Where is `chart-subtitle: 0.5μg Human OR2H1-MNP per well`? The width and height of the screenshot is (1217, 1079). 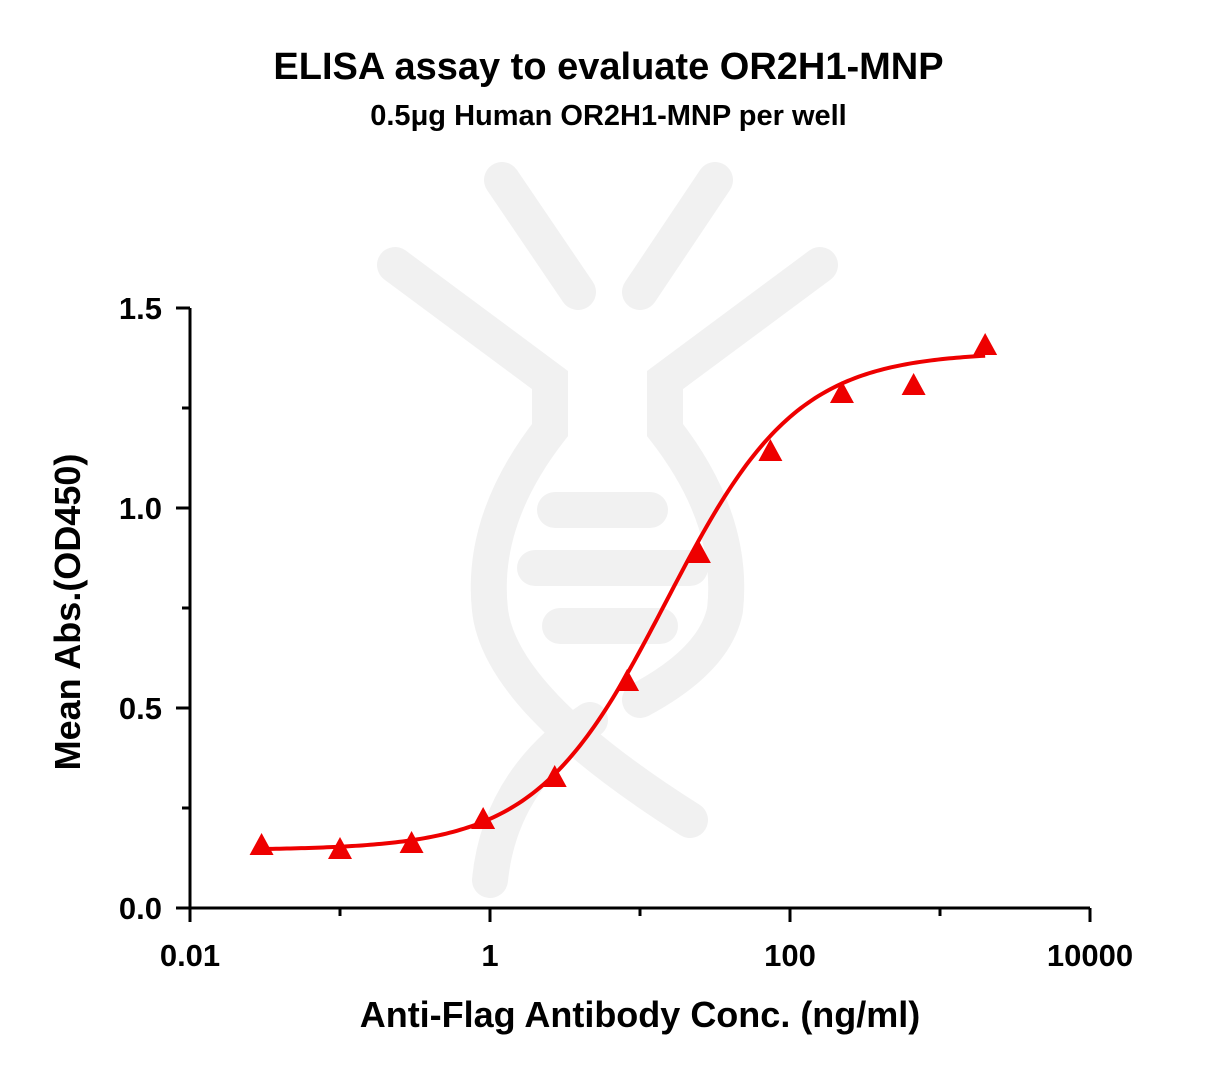 chart-subtitle: 0.5μg Human OR2H1-MNP per well is located at coordinates (608, 116).